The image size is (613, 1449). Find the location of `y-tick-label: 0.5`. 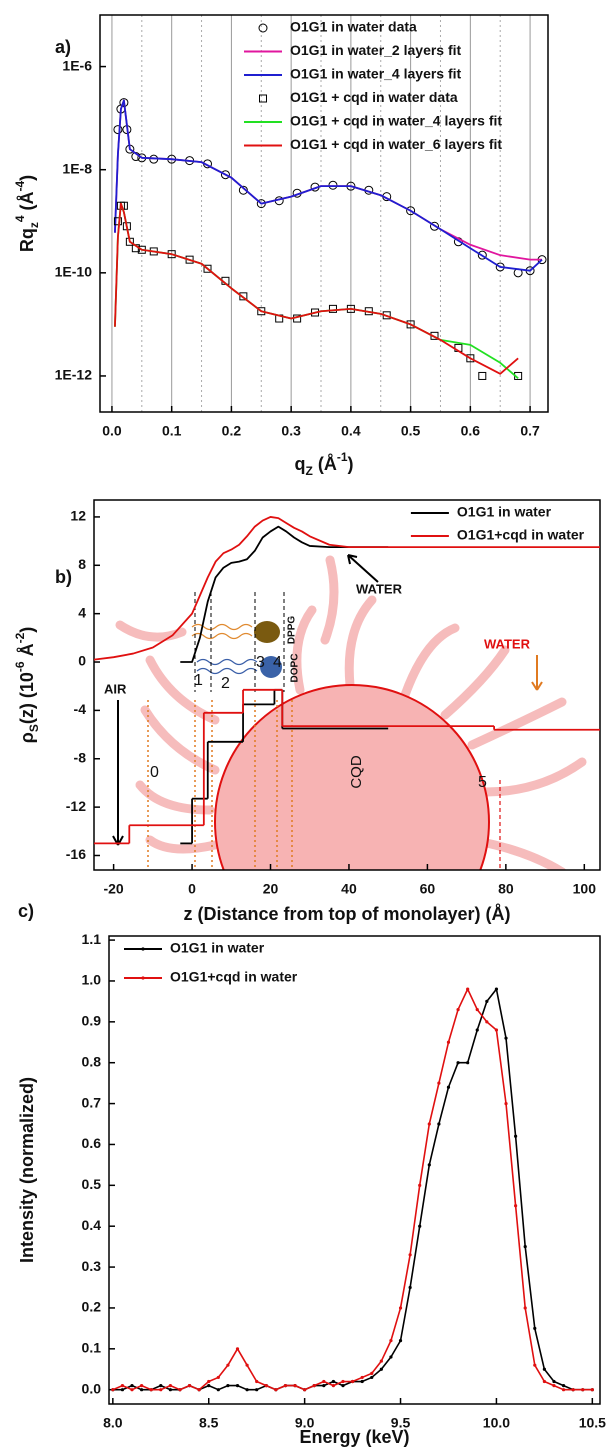

y-tick-label: 0.5 is located at coordinates (92, 1184).